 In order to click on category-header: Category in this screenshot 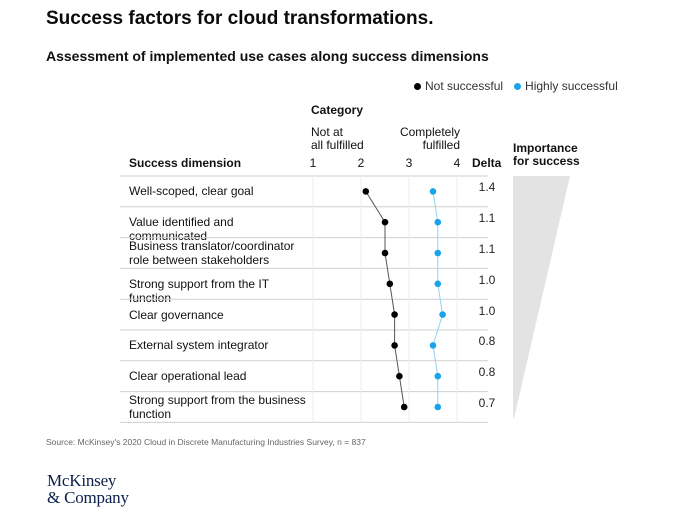, I will do `click(337, 110)`.